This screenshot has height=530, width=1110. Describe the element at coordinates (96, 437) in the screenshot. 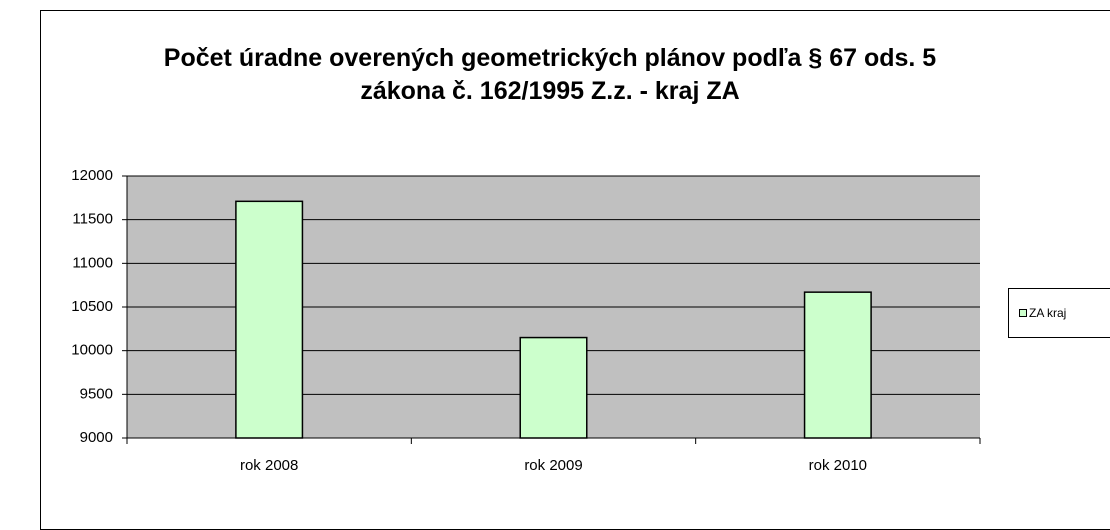

I see `y-tick-label: 9000` at that location.